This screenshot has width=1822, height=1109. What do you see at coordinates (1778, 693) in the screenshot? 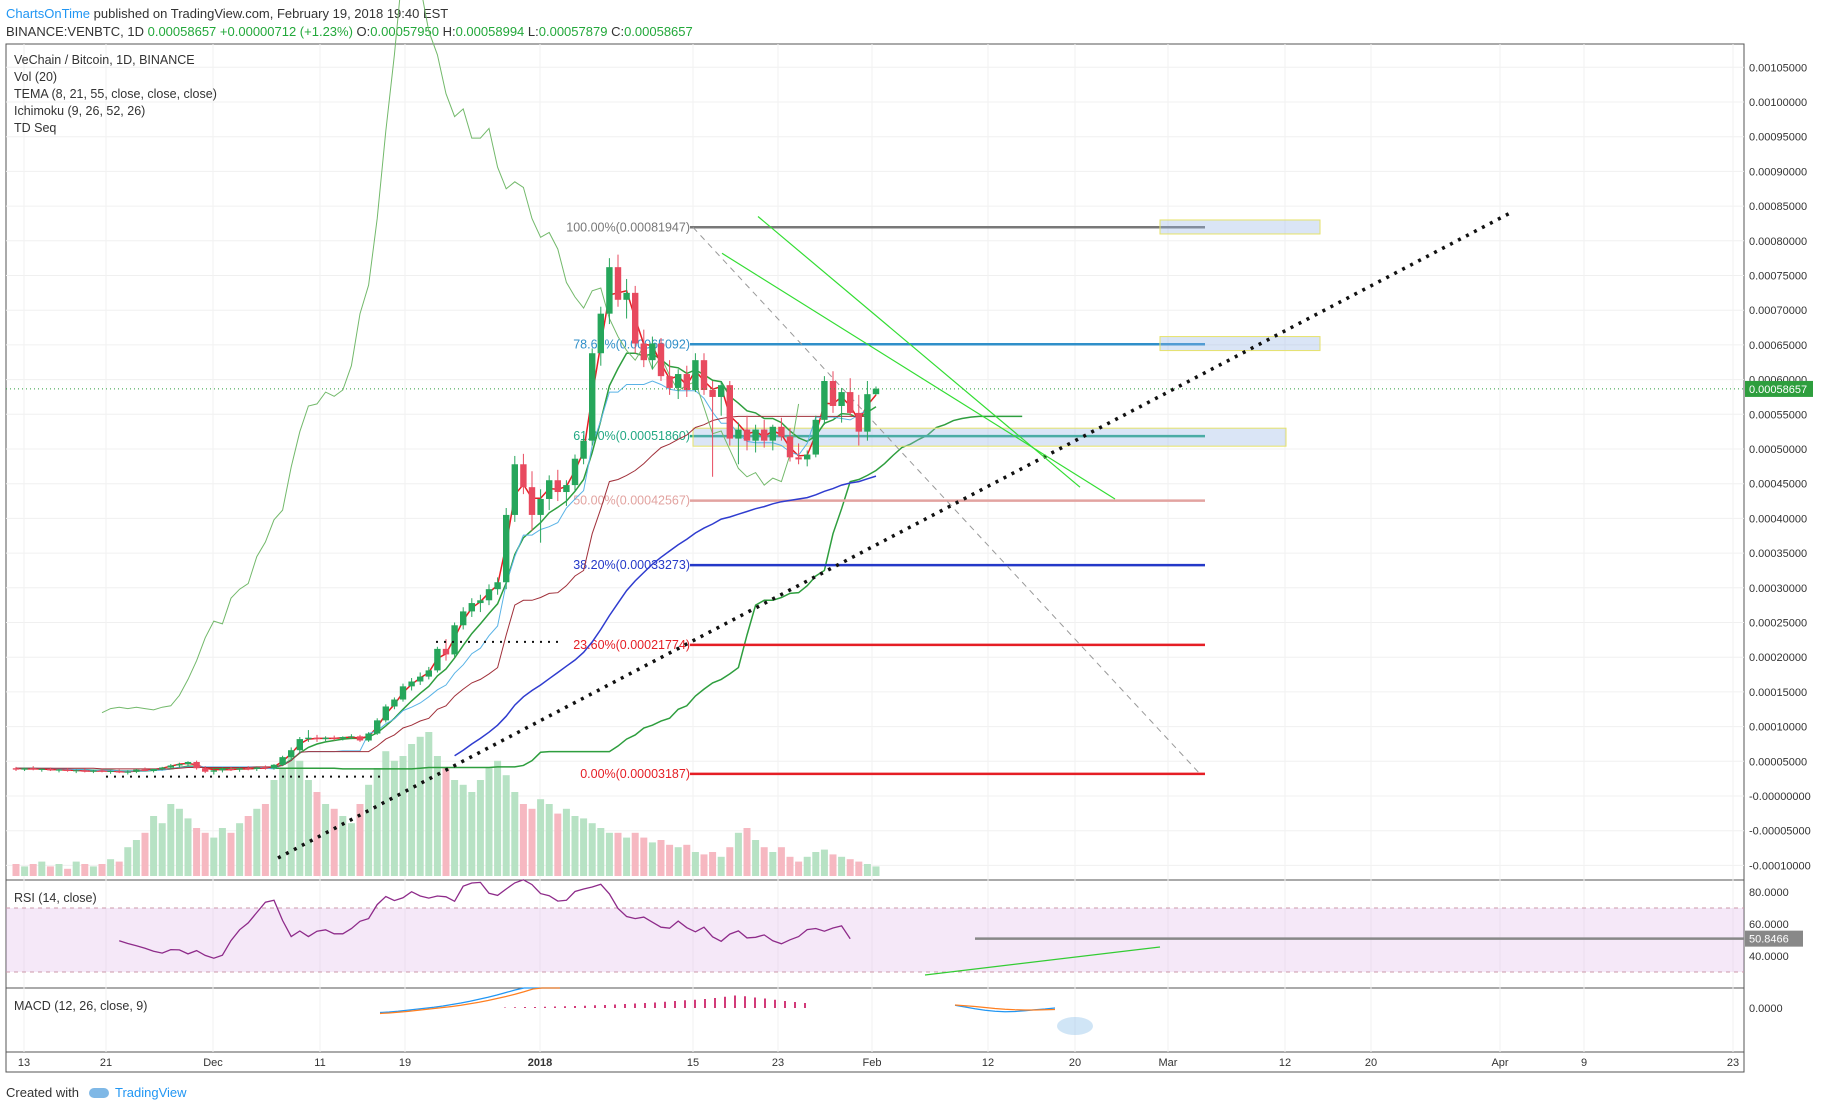
I see `price-tick-label: 0.00015000` at bounding box center [1778, 693].